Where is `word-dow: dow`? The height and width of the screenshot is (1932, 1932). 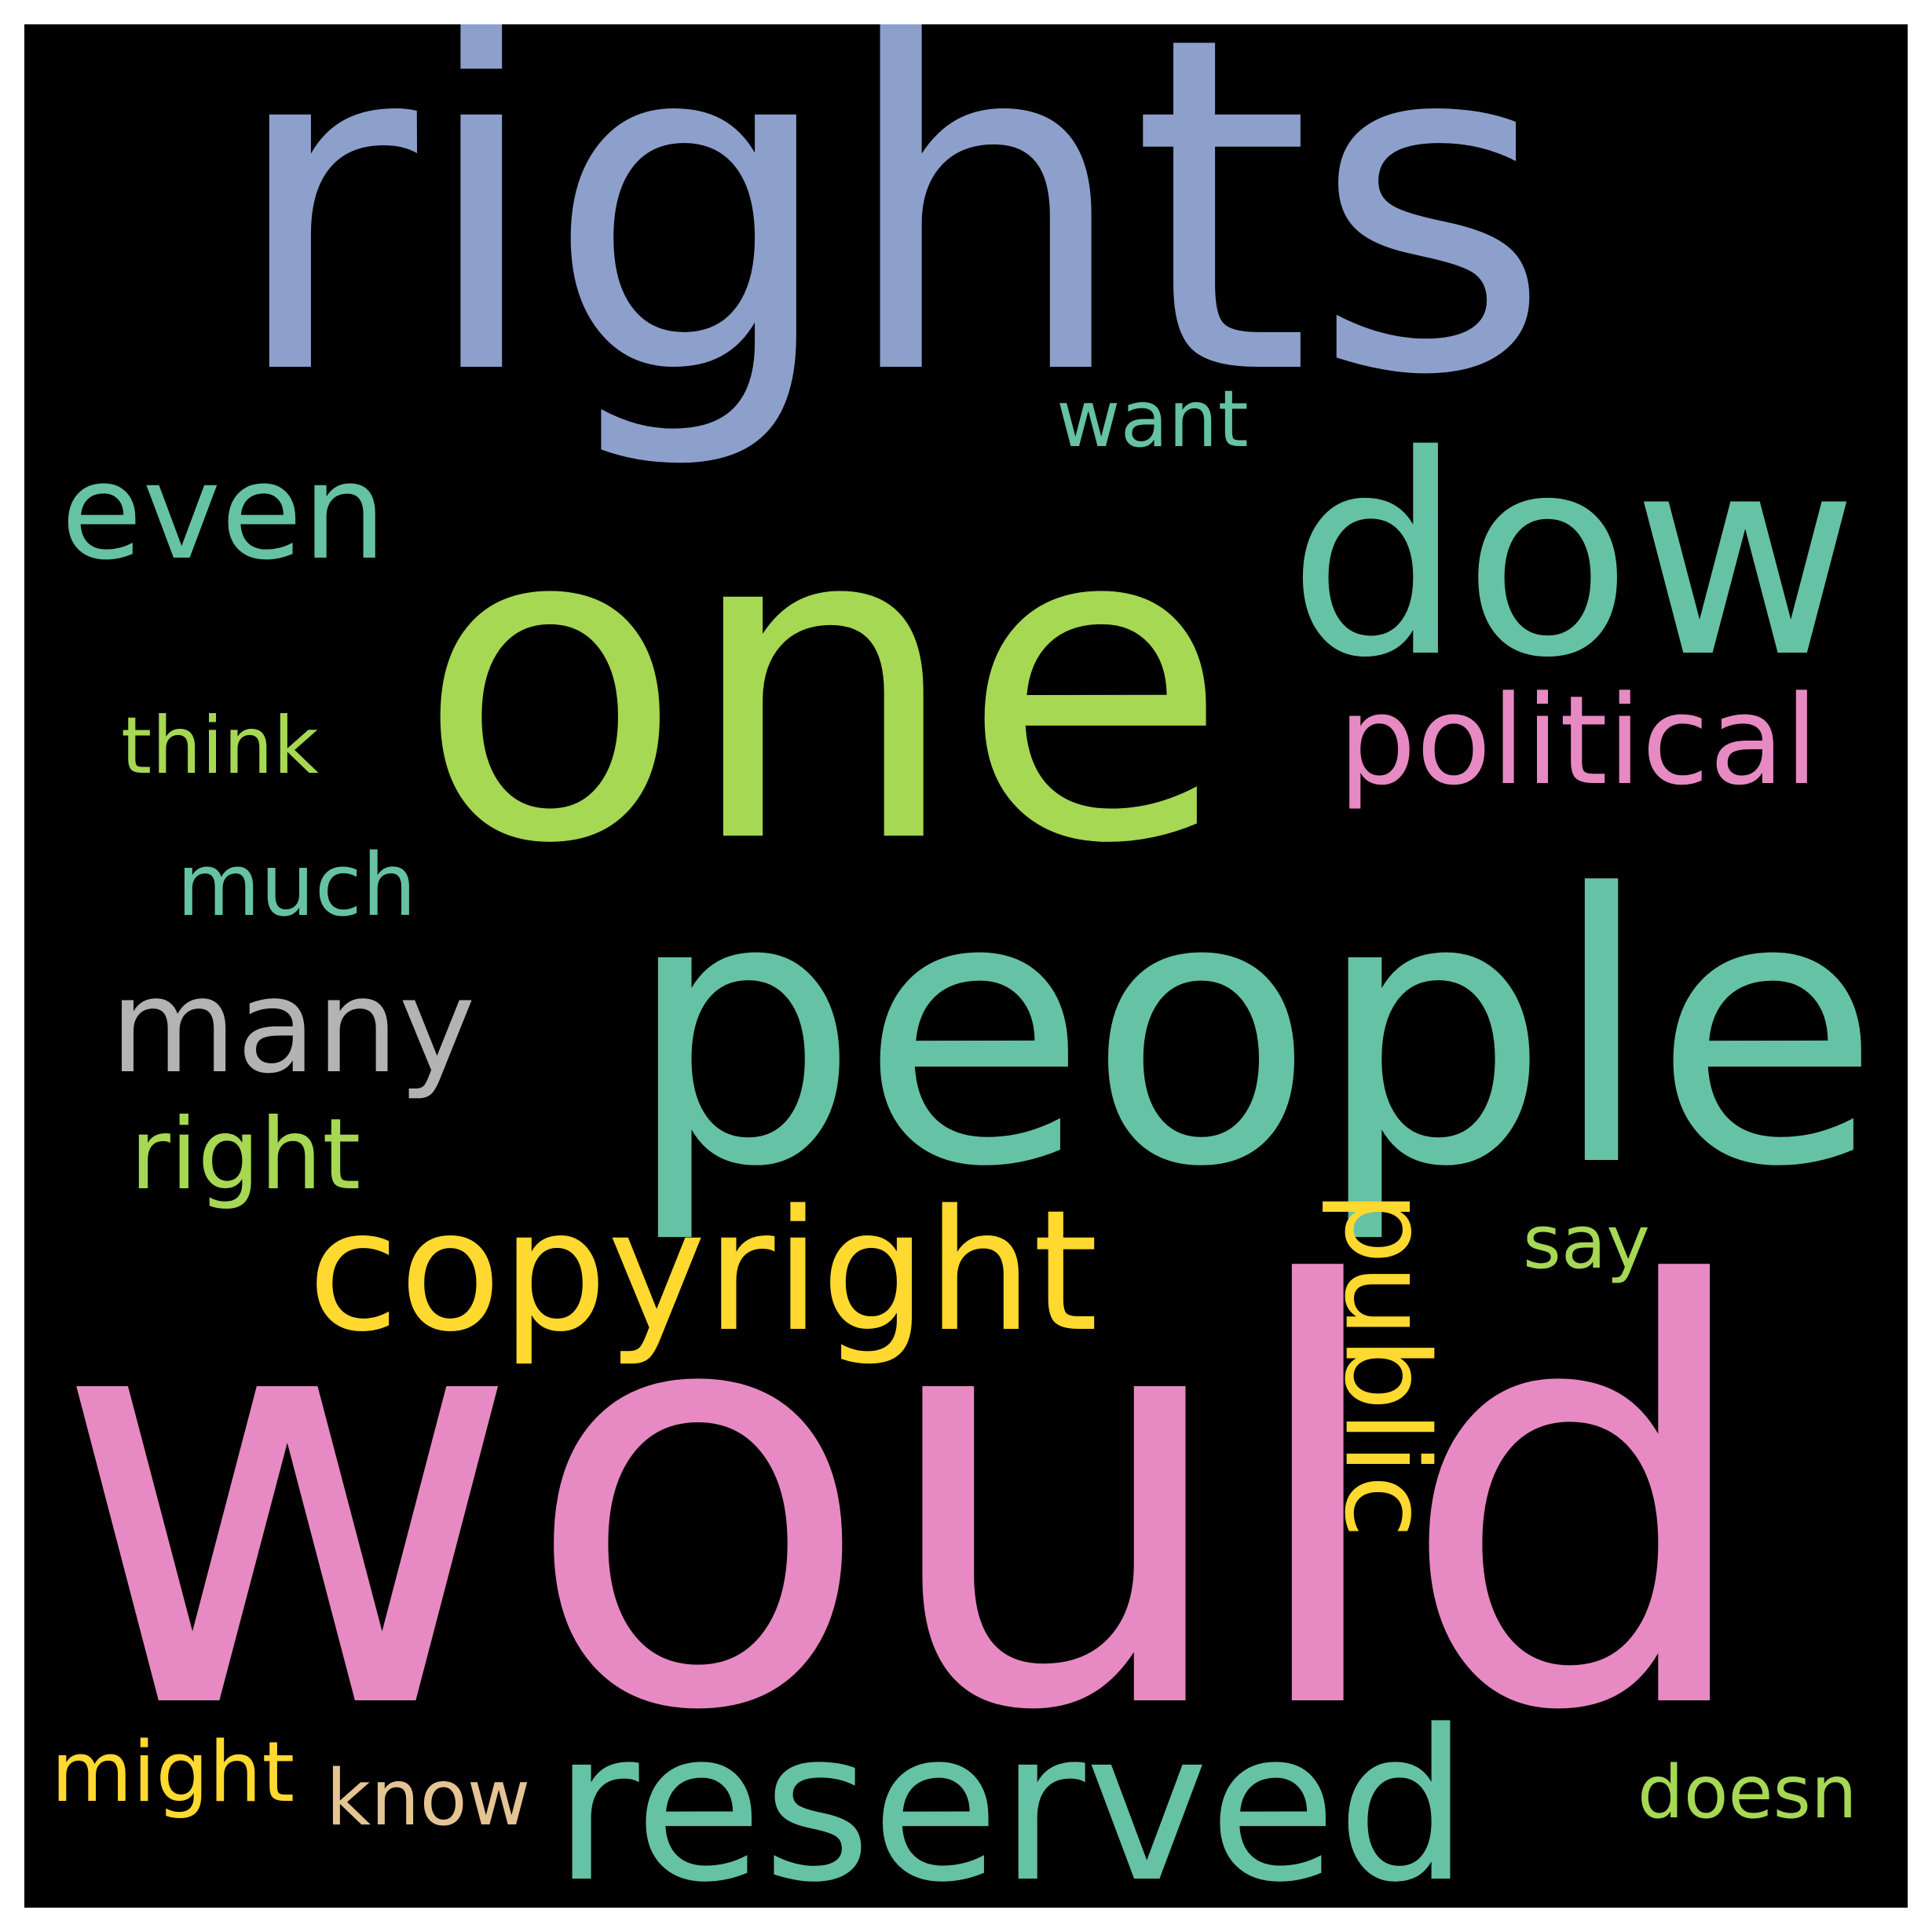
word-dow: dow is located at coordinates (1572, 557).